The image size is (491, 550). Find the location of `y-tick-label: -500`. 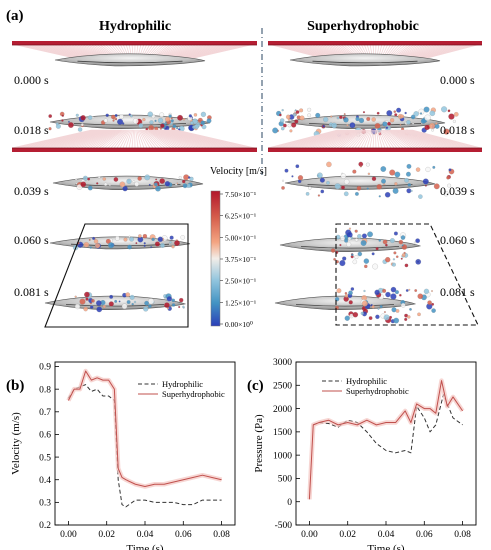

y-tick-label: -500 is located at coordinates (284, 526).